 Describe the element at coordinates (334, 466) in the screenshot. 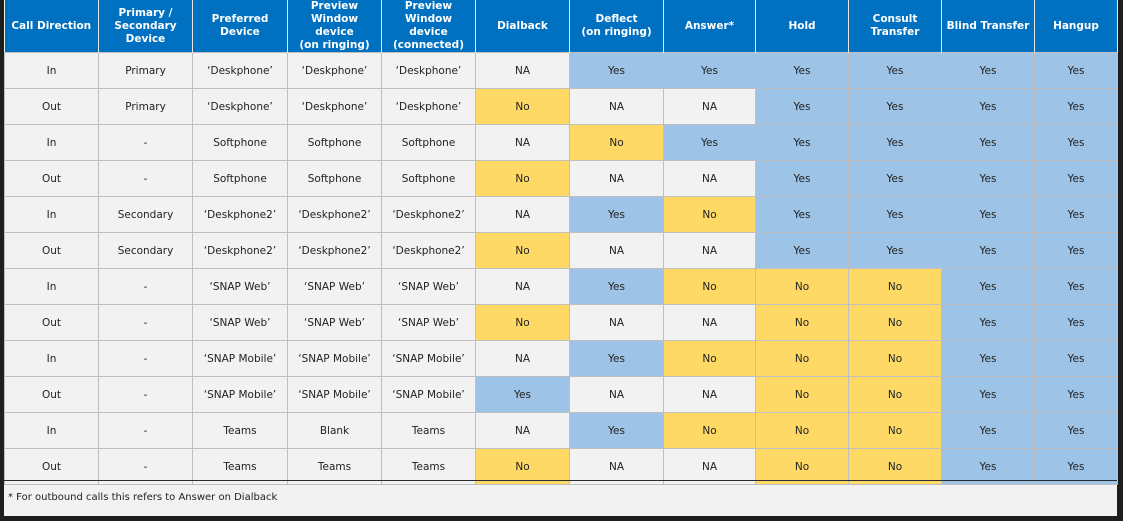

I see `table-cell-preview-window-ringing: Teams` at that location.